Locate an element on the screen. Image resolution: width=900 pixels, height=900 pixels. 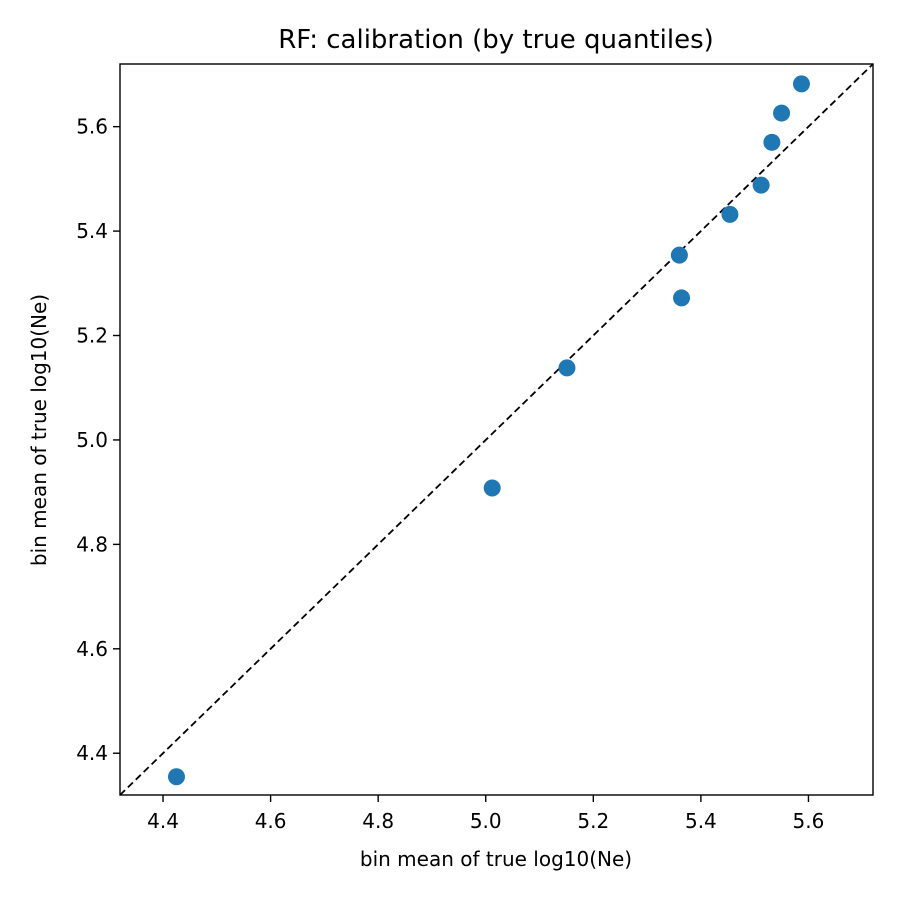
x-tick-label: 5.6 is located at coordinates (809, 821).